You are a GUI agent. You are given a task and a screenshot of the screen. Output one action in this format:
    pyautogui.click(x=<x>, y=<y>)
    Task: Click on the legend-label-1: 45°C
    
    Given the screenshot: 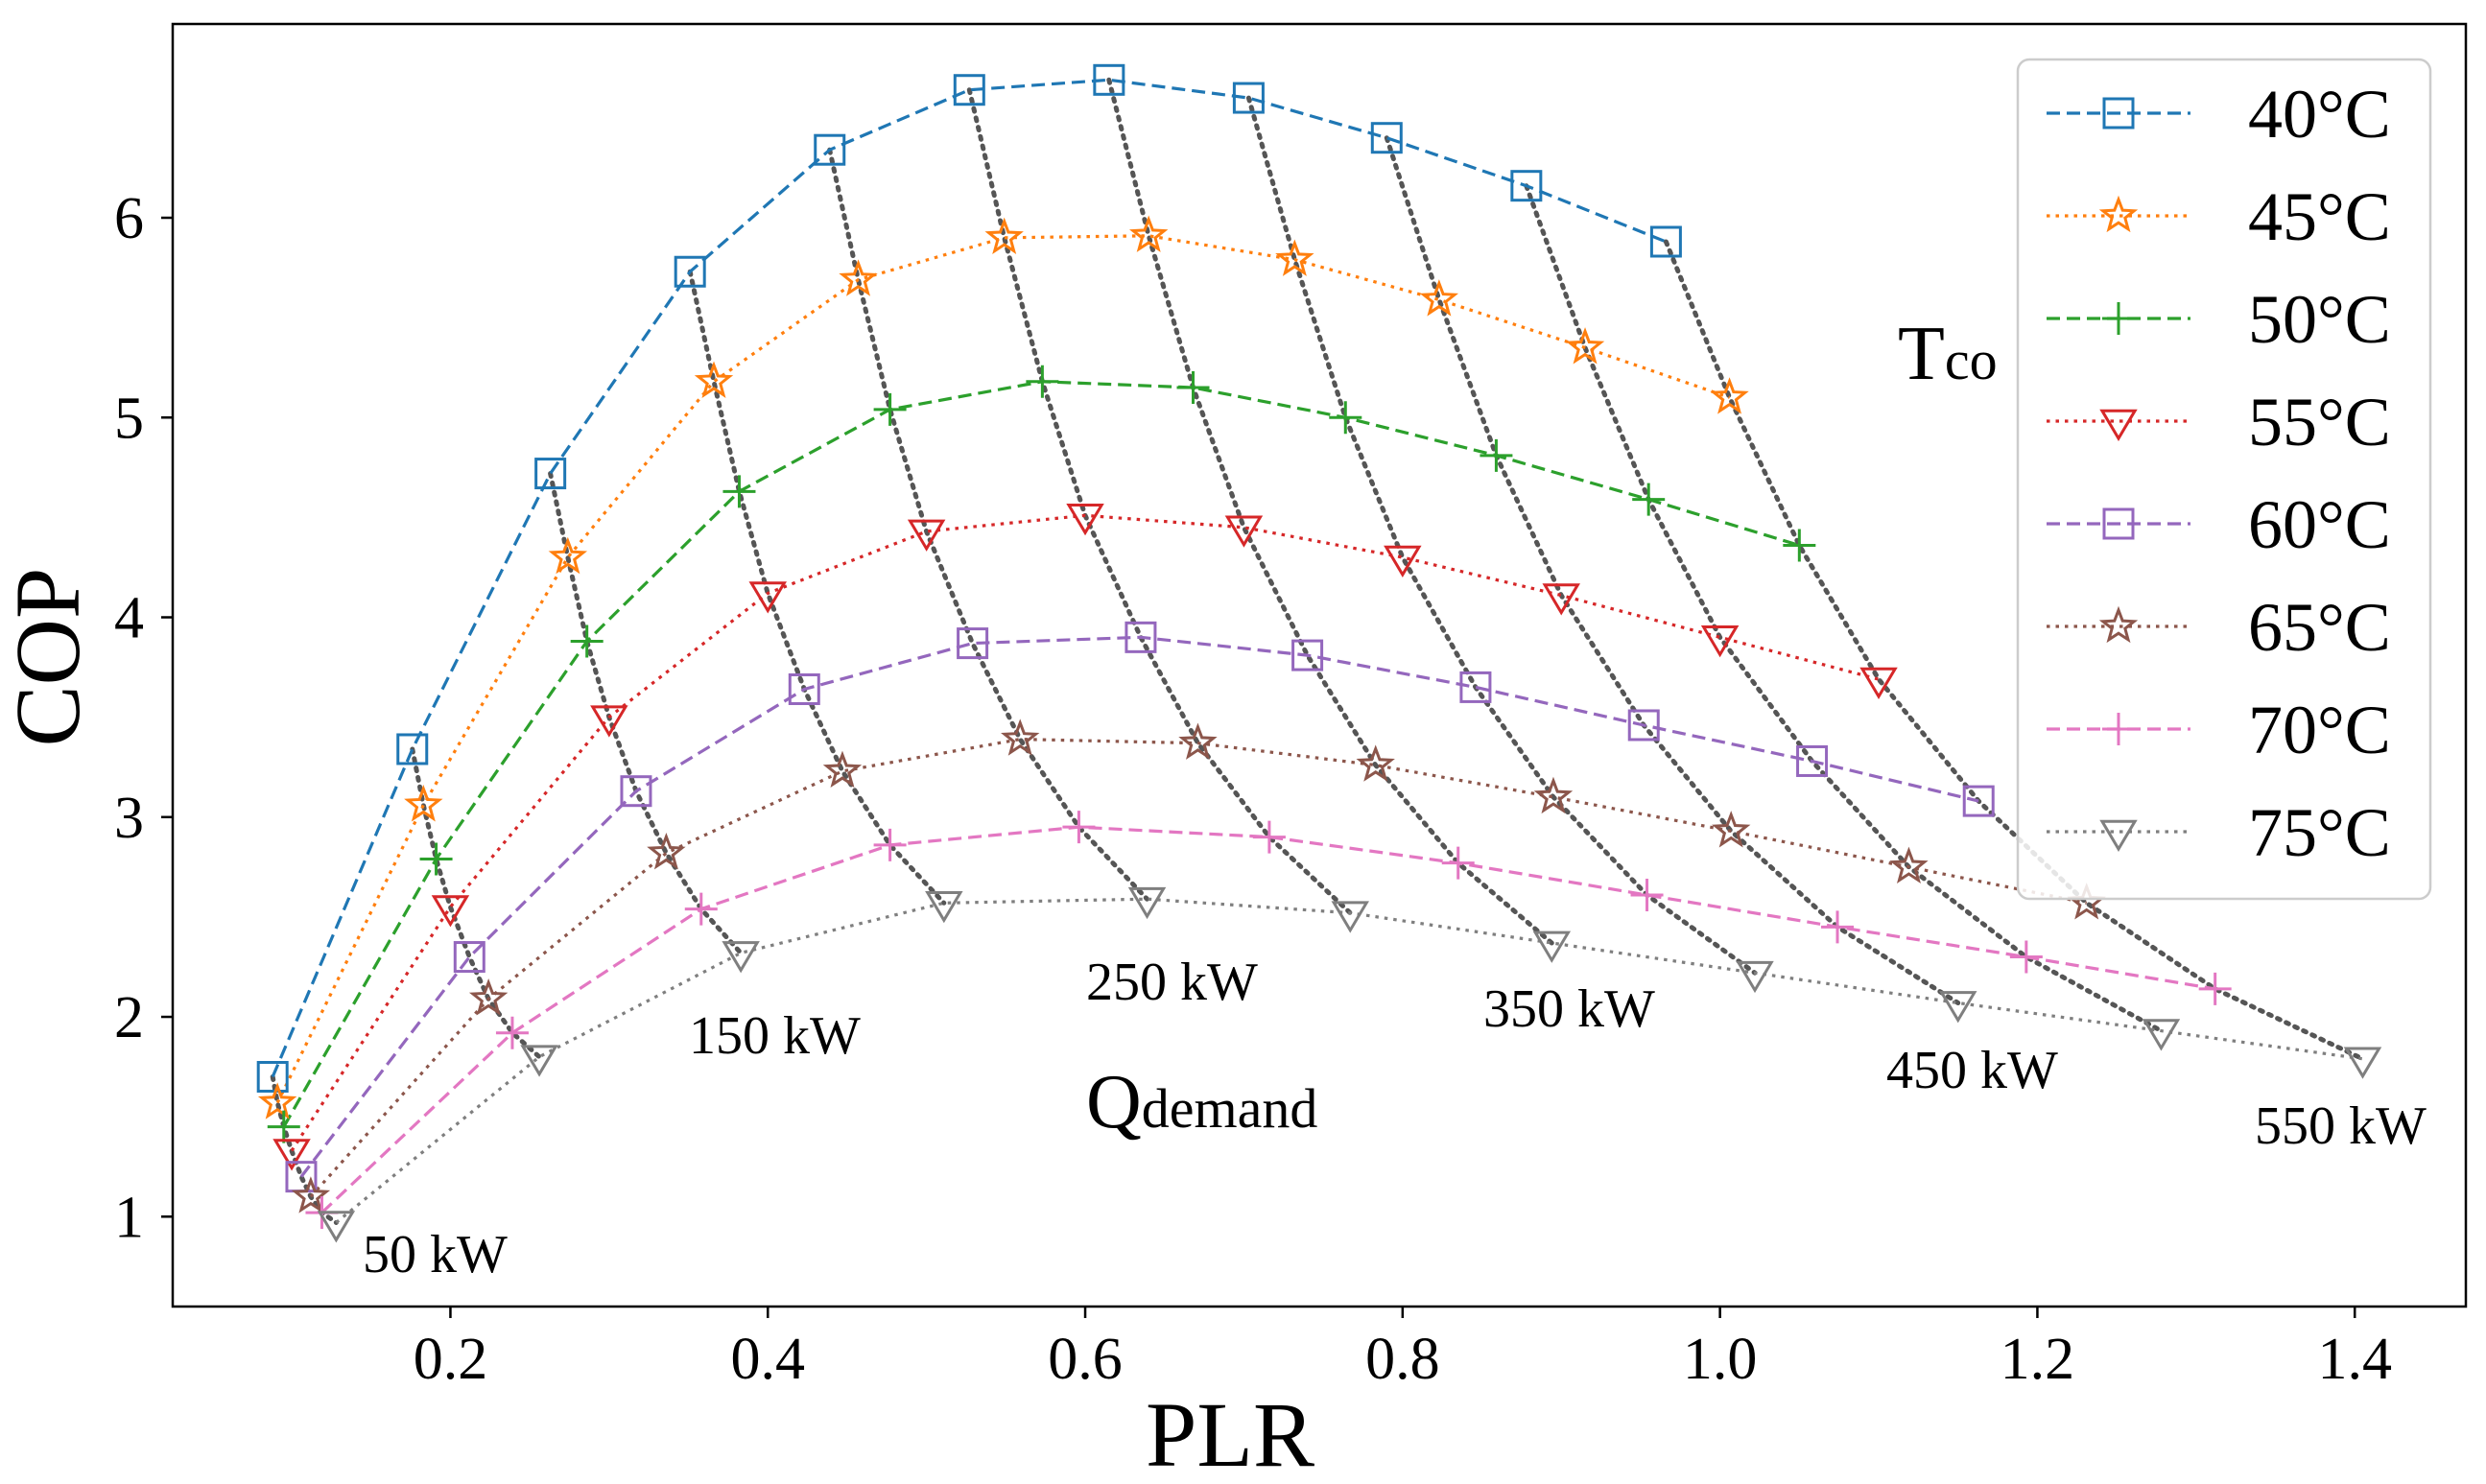 What is the action you would take?
    pyautogui.click(x=2319, y=217)
    